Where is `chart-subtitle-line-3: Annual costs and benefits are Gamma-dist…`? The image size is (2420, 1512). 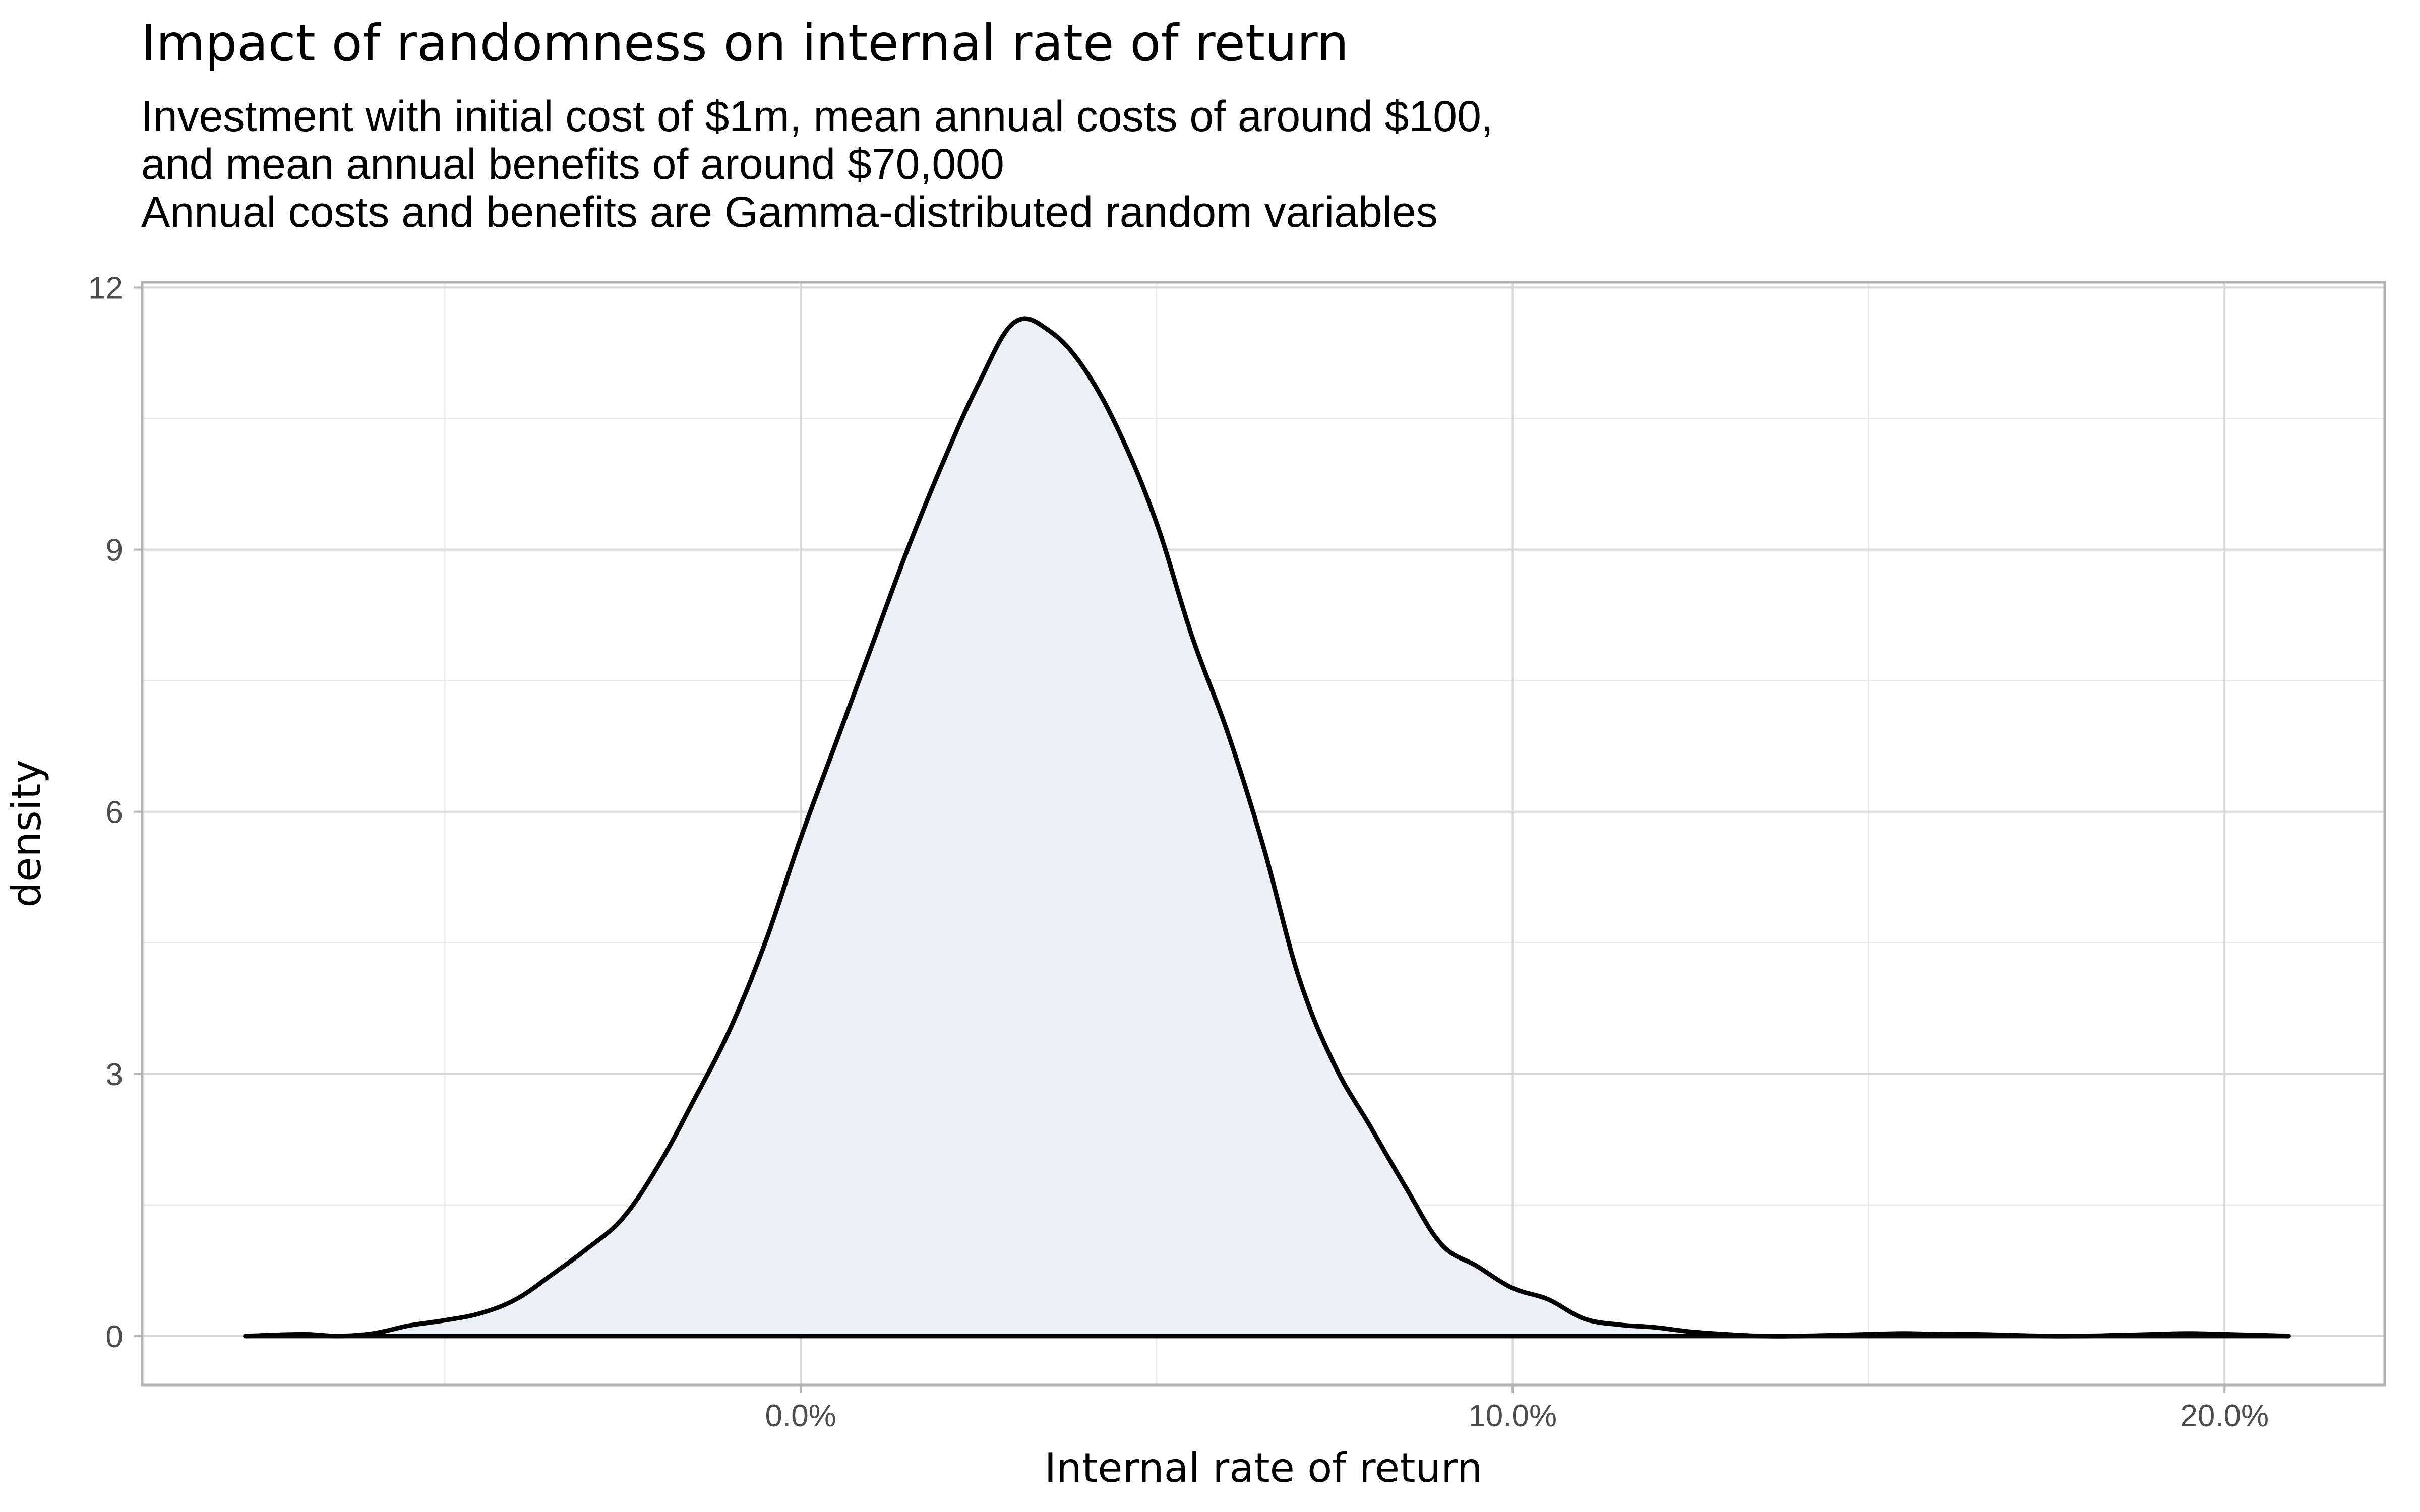
chart-subtitle-line-3: Annual costs and benefits are Gamma-dist… is located at coordinates (789, 212).